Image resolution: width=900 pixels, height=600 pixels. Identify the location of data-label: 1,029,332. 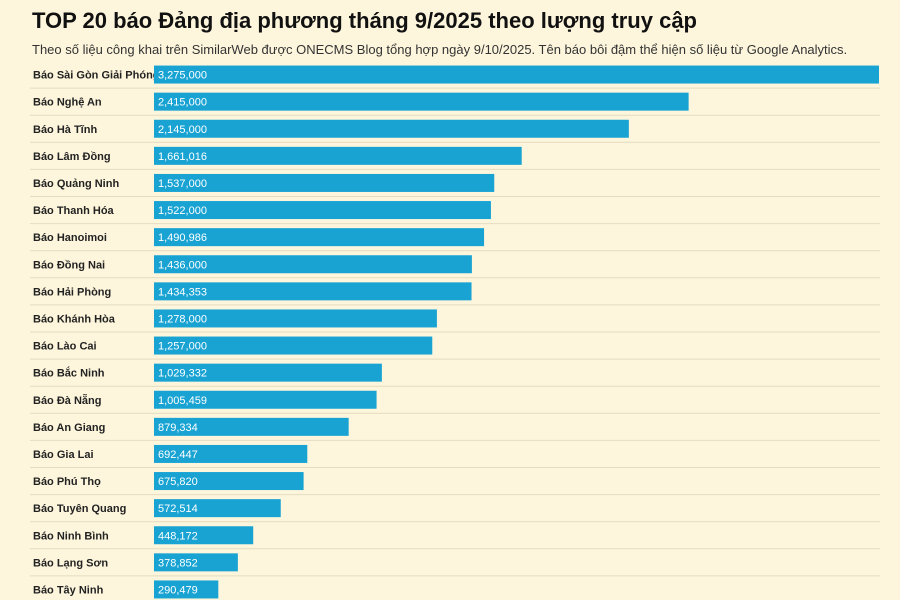
(182, 374).